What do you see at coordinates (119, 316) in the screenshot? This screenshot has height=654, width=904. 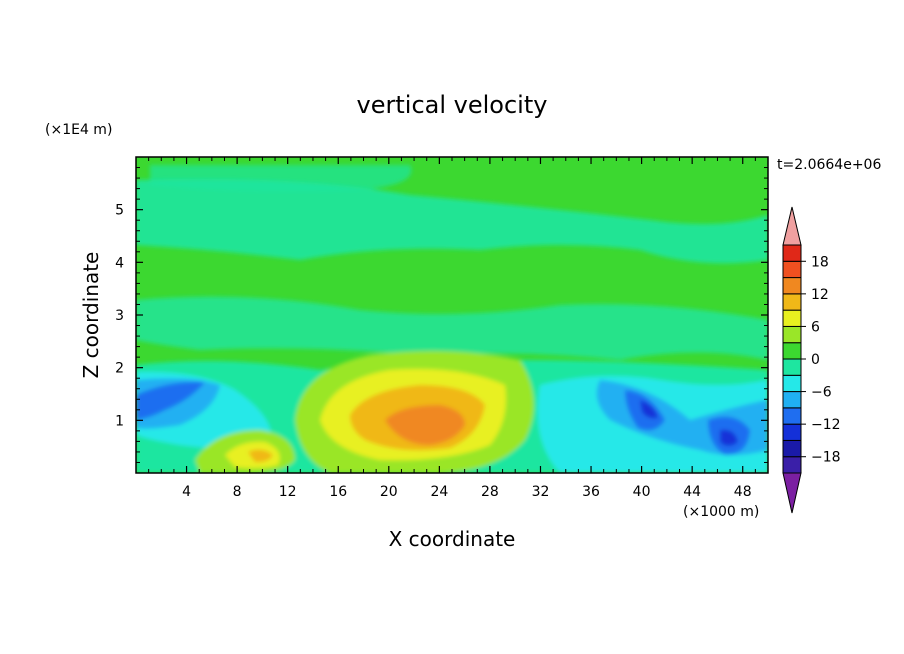 I see `y-tick-label: 3` at bounding box center [119, 316].